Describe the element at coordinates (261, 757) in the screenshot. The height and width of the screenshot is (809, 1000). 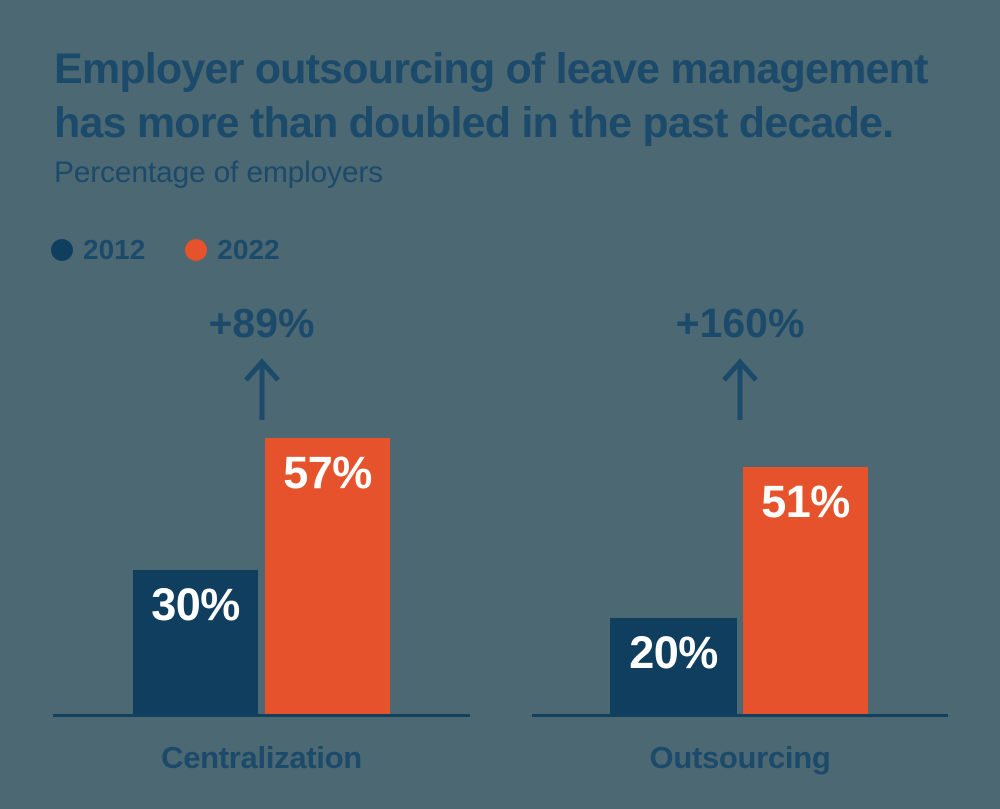
I see `category-label-centralization: Centralization` at that location.